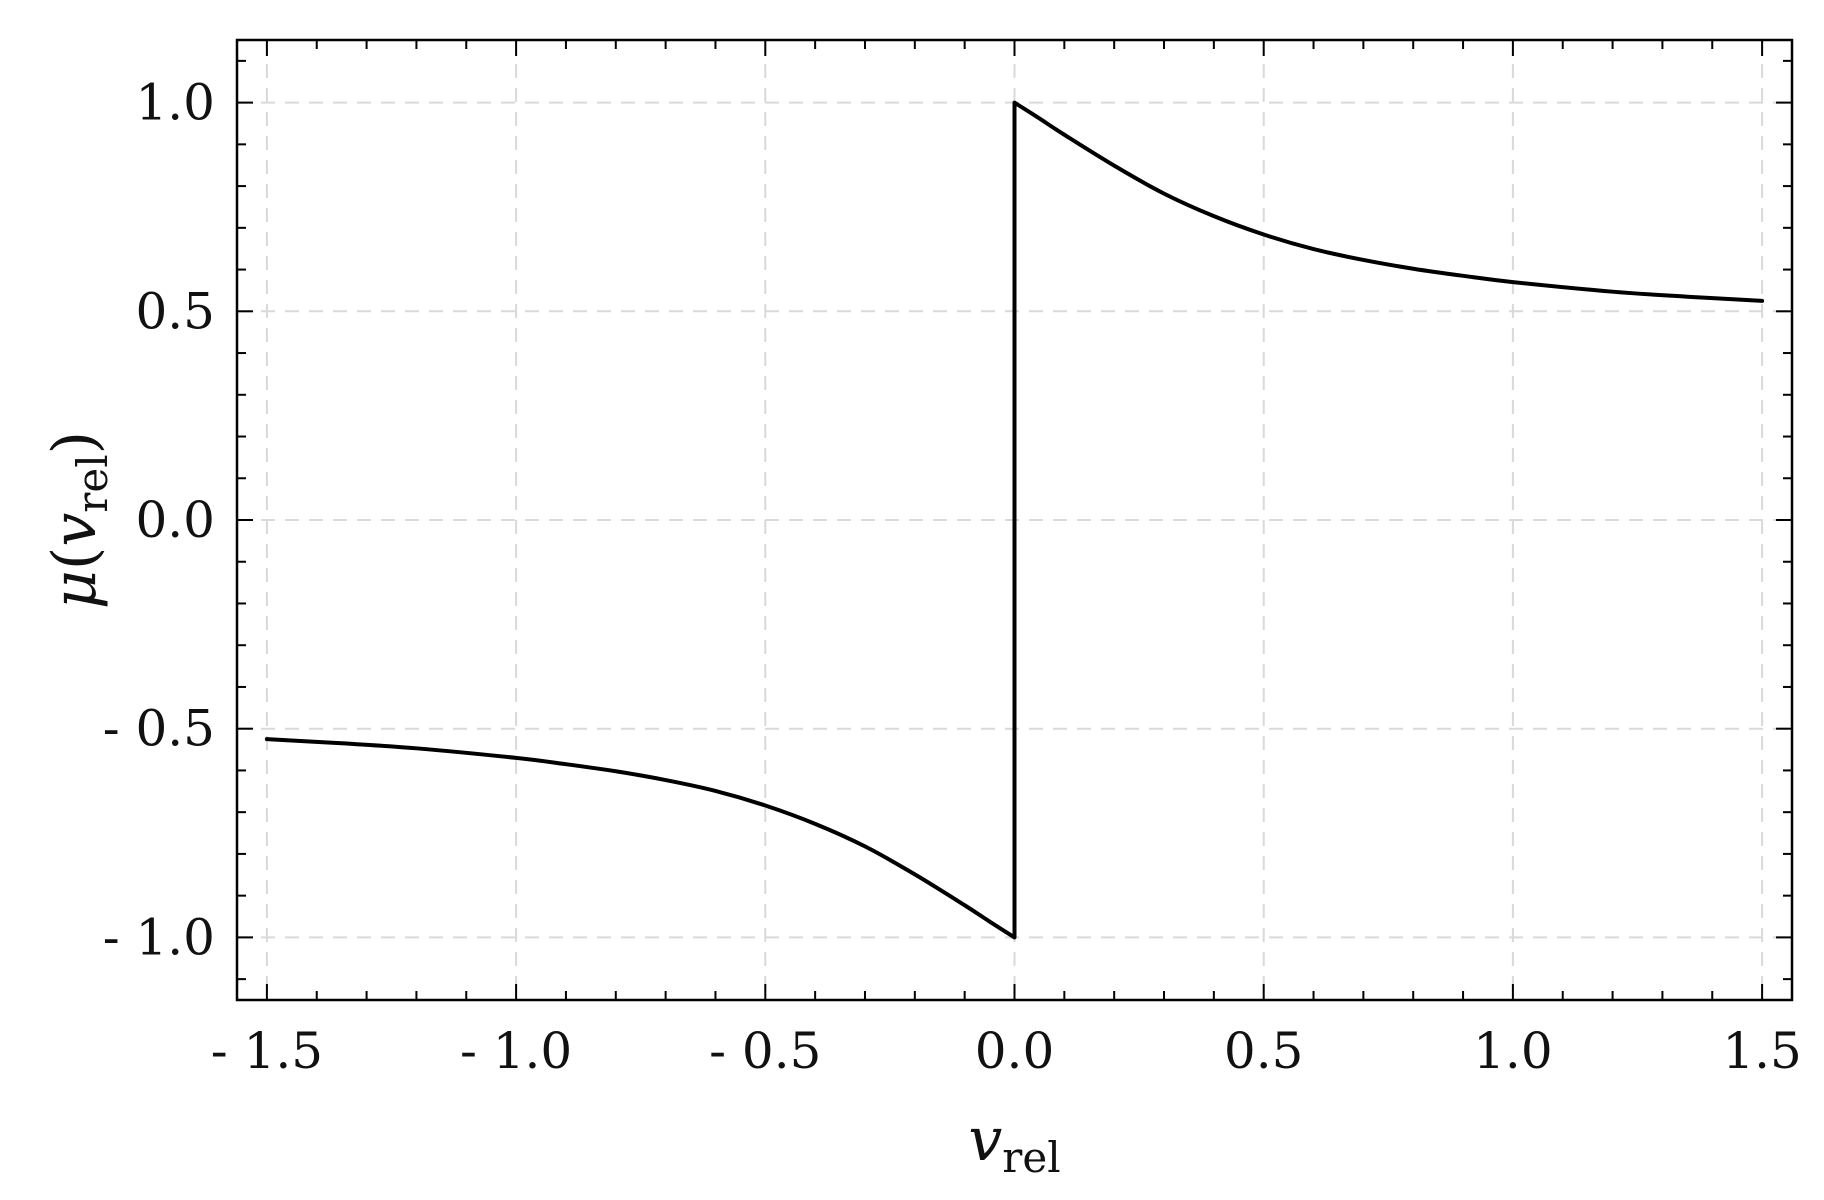  I want to click on x-tick-label-3: 0.0, so click(1015, 1051).